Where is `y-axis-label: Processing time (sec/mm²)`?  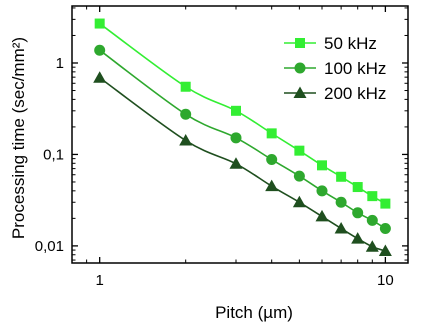
y-axis-label: Processing time (sec/mm²) is located at coordinates (18, 138).